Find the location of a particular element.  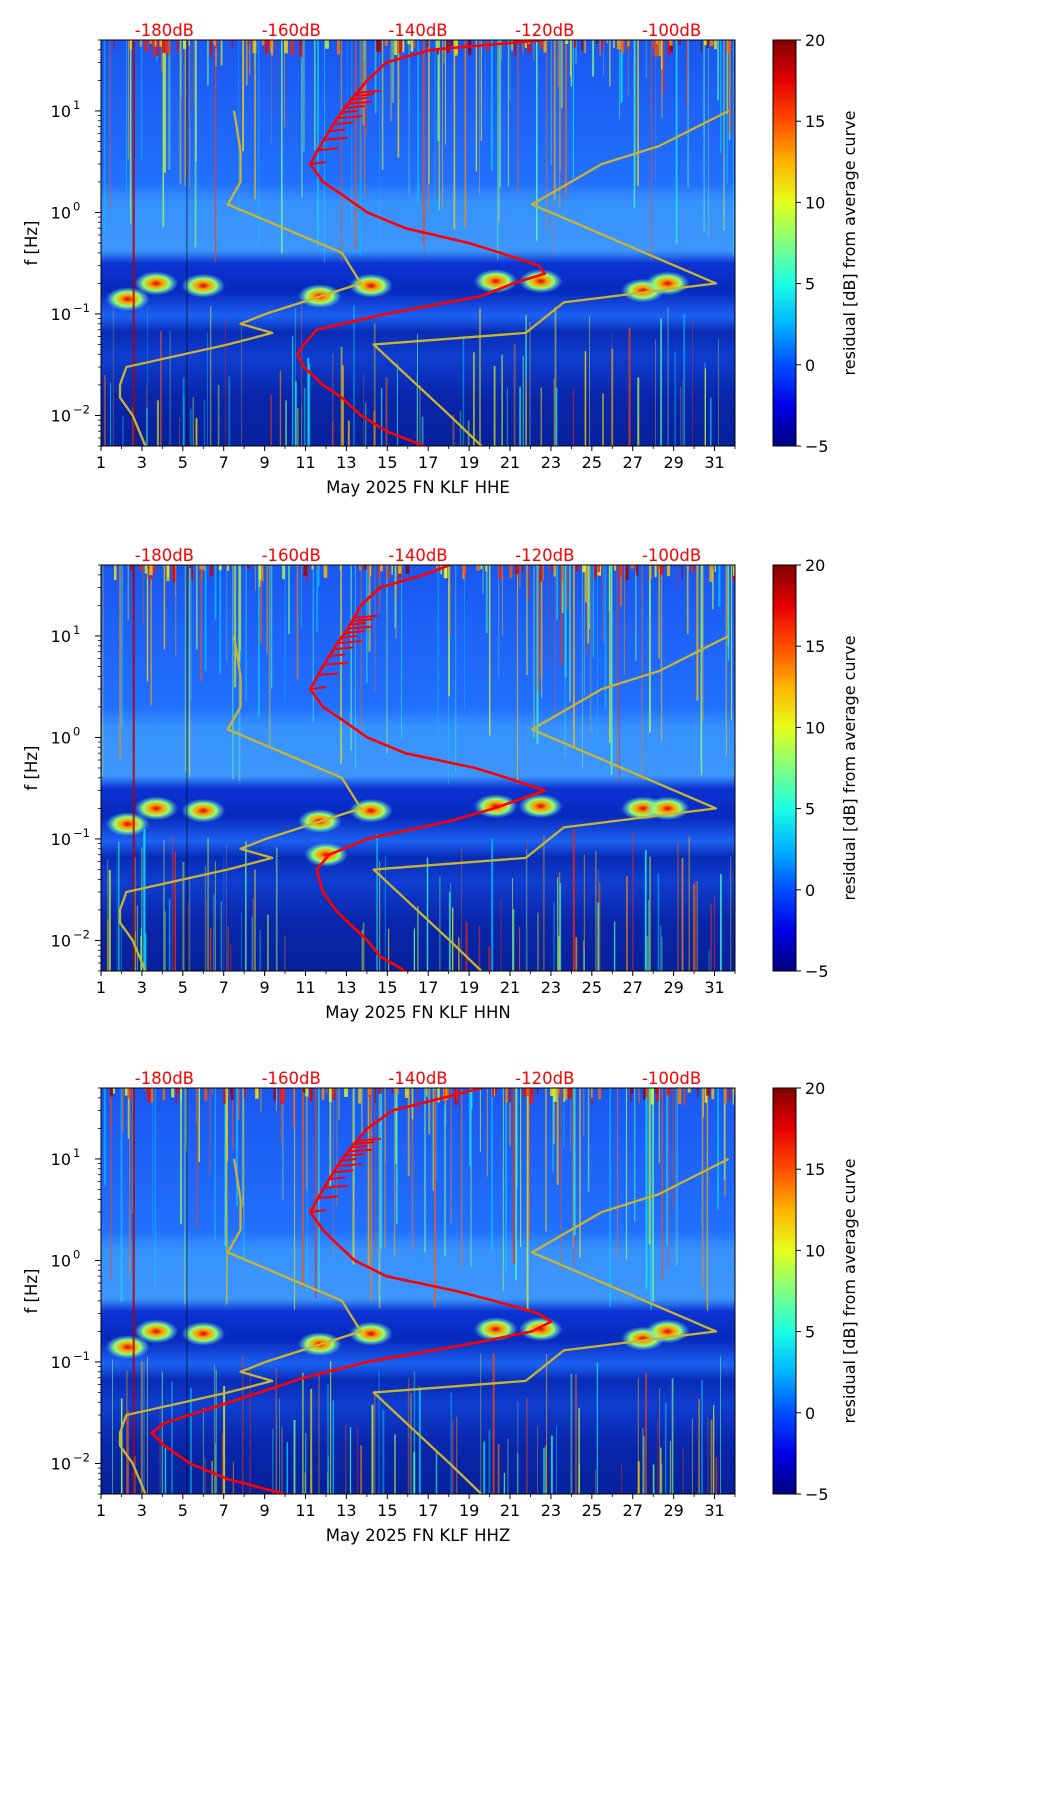

db-label: -160dB is located at coordinates (291, 1078).